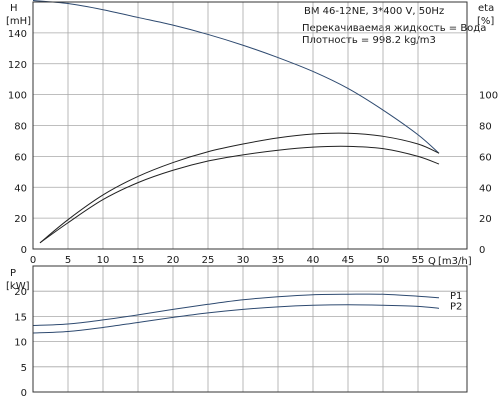 This screenshot has height=400, width=500. What do you see at coordinates (20, 343) in the screenshot?
I see `power-tick-label: 10` at bounding box center [20, 343].